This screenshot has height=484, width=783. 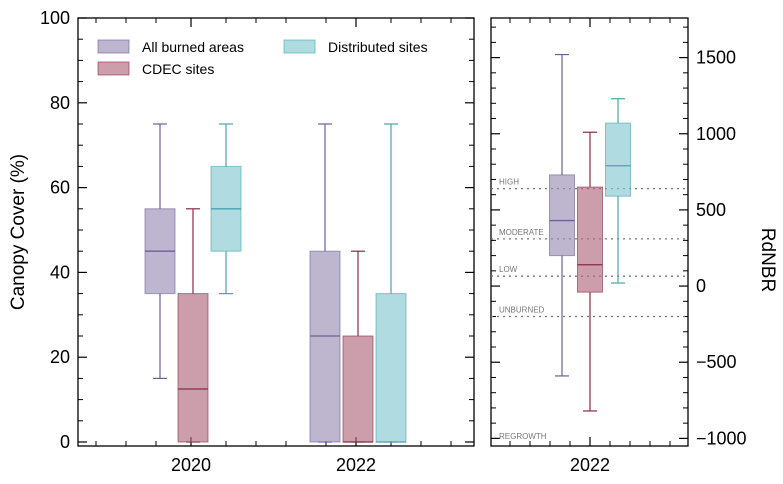 I want to click on left-distributed-sites-2022-box, so click(x=391, y=368).